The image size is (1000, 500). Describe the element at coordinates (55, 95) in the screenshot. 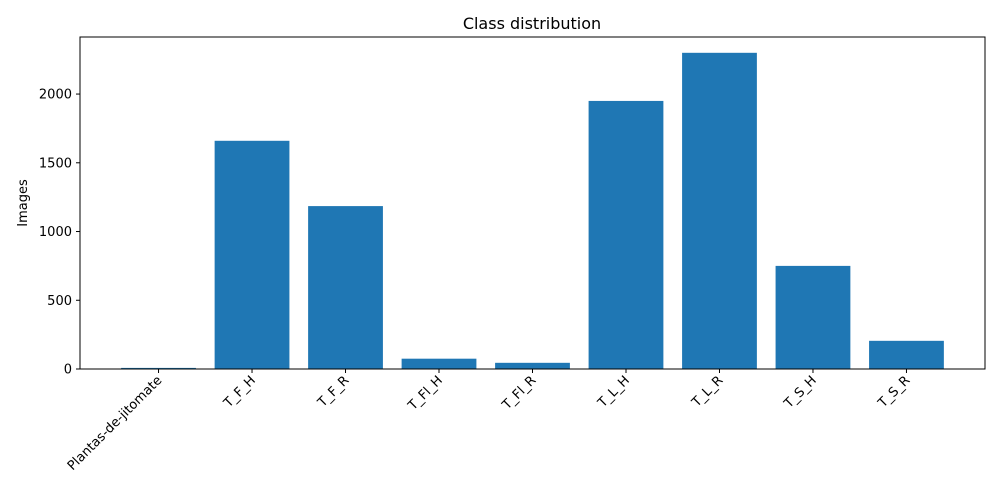

I see `y-tick-label: 2000` at that location.